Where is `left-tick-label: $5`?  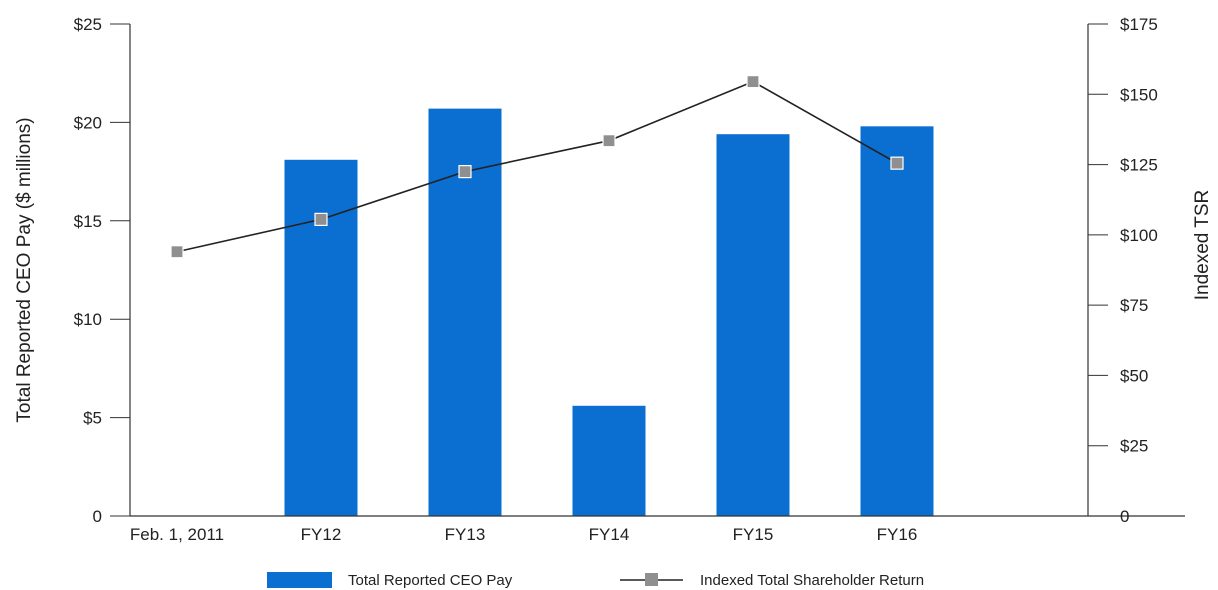 left-tick-label: $5 is located at coordinates (92, 418).